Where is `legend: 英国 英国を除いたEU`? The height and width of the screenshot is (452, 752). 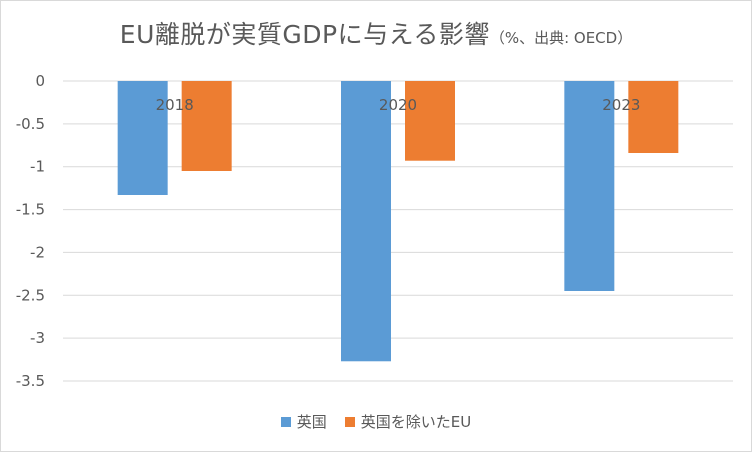
legend: 英国 英国を除いたEU is located at coordinates (376, 421).